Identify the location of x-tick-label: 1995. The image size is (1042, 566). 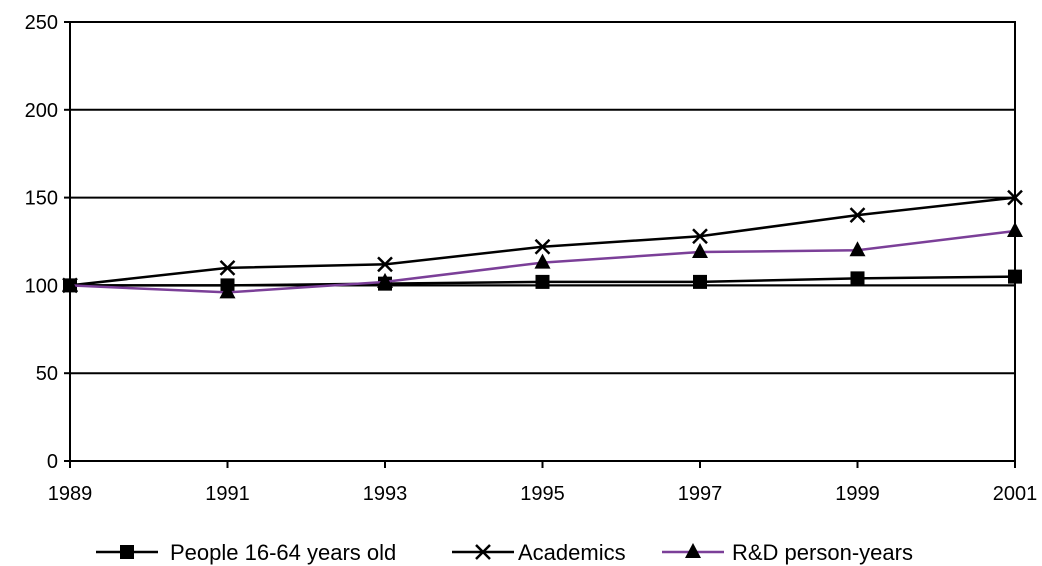
(542, 494).